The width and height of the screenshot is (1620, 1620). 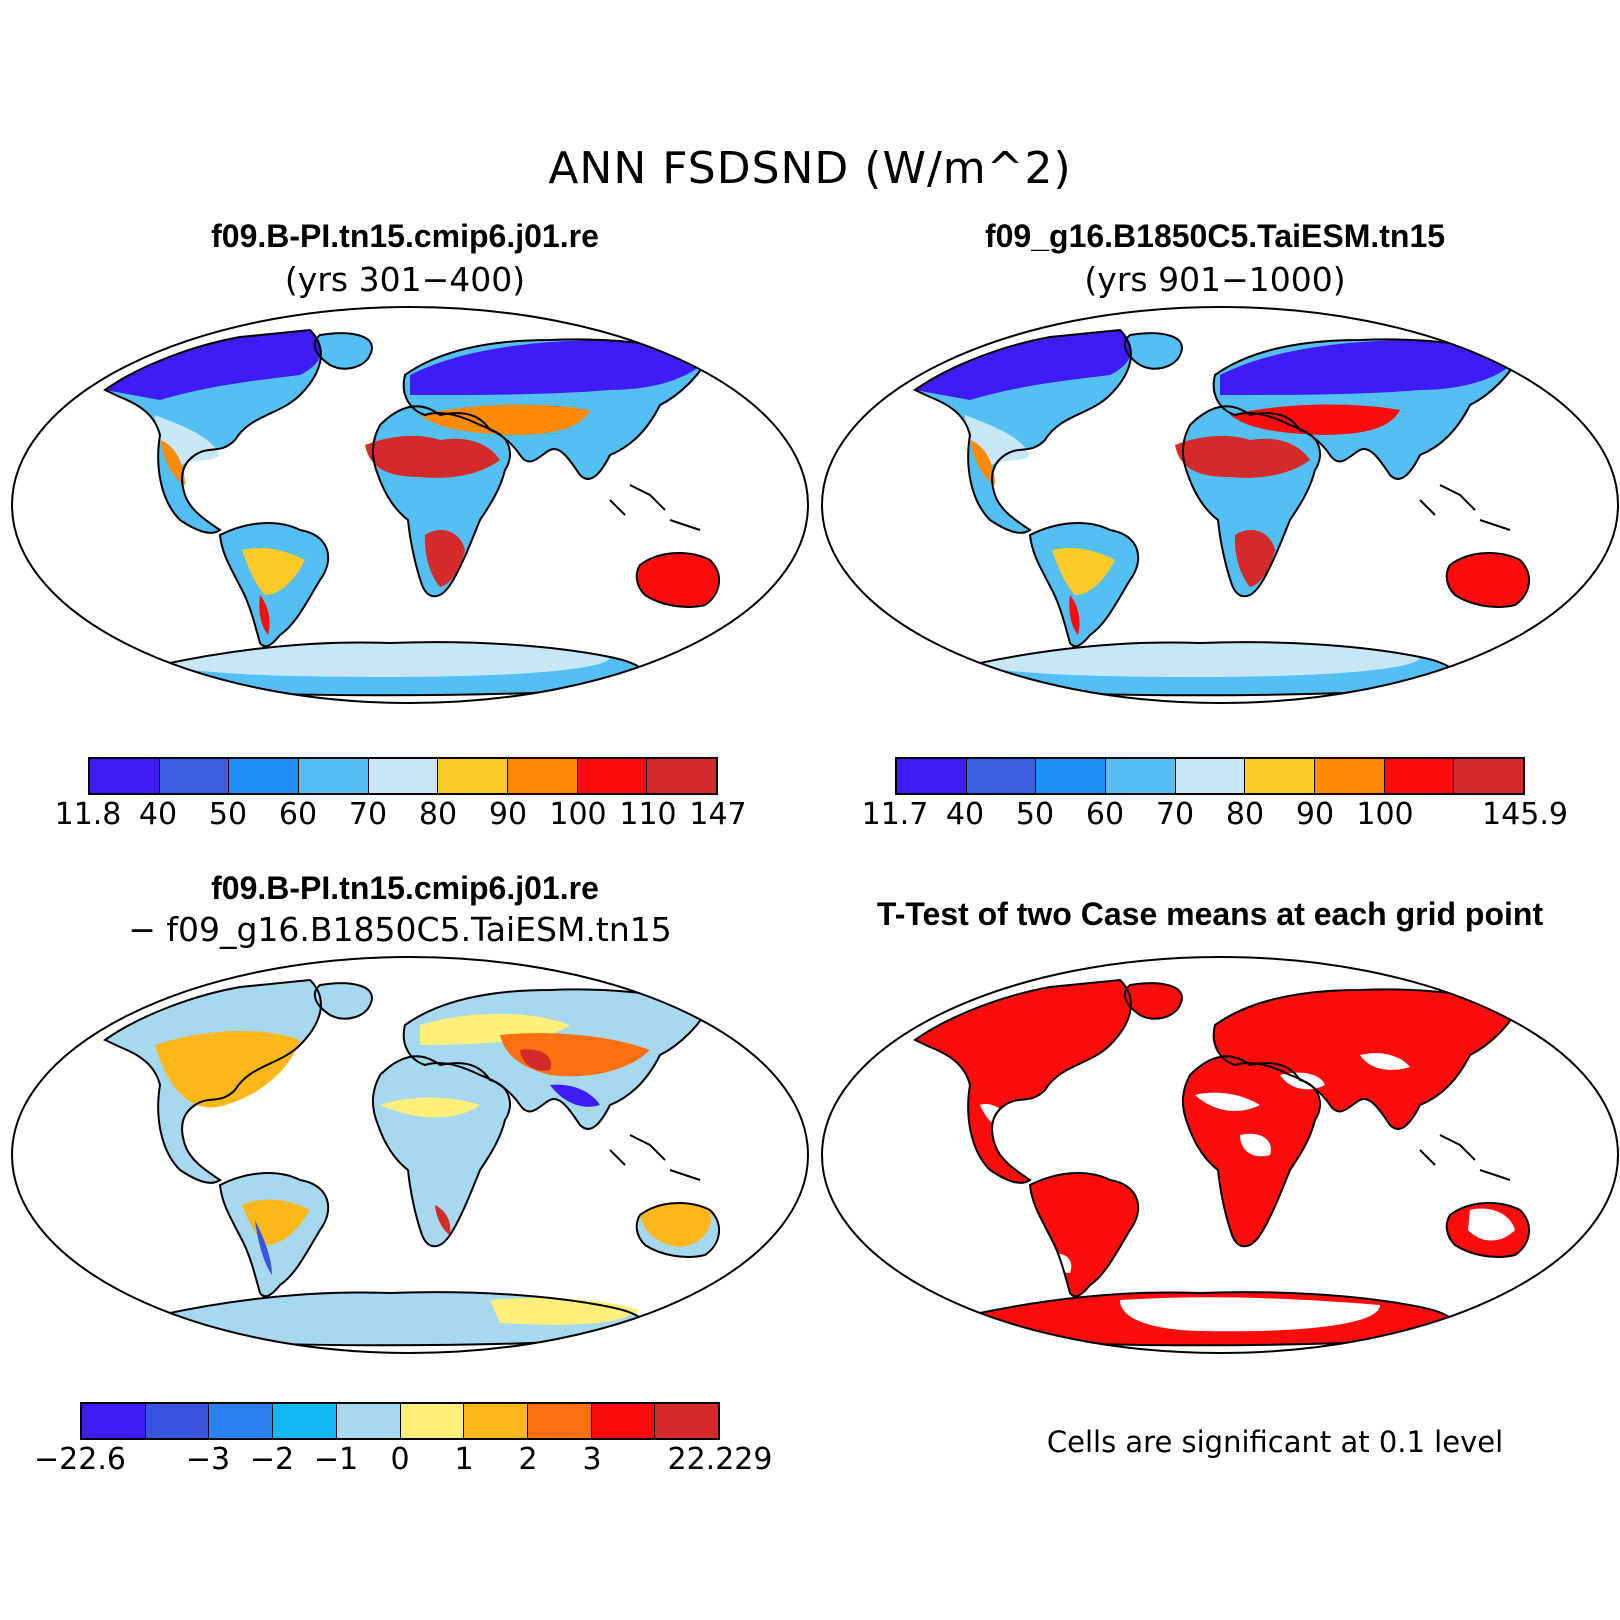 I want to click on significance-note: Cells are significant at 0.1 level, so click(x=1275, y=1442).